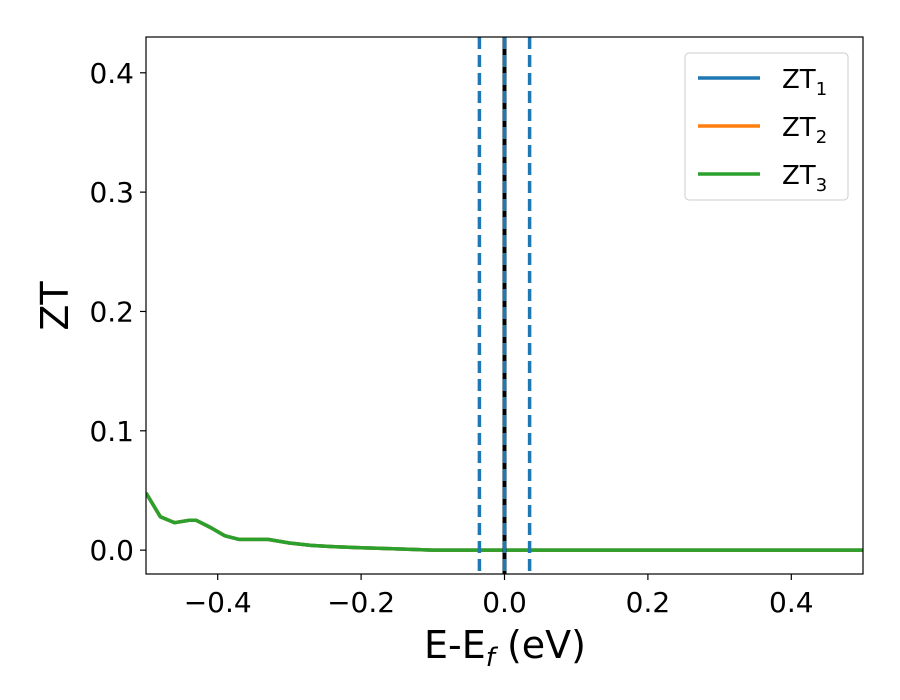 This screenshot has width=900, height=700. I want to click on legend-label-3: ZT3, so click(804, 178).